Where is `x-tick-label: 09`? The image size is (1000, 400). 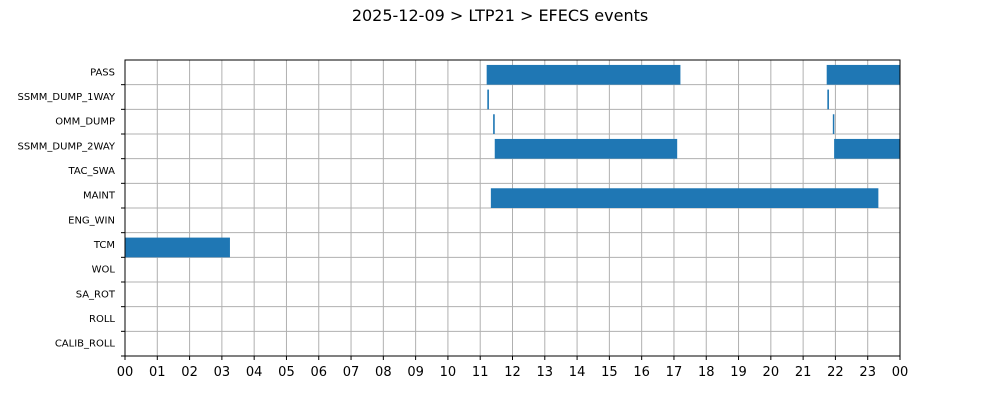 x-tick-label: 09 is located at coordinates (415, 372).